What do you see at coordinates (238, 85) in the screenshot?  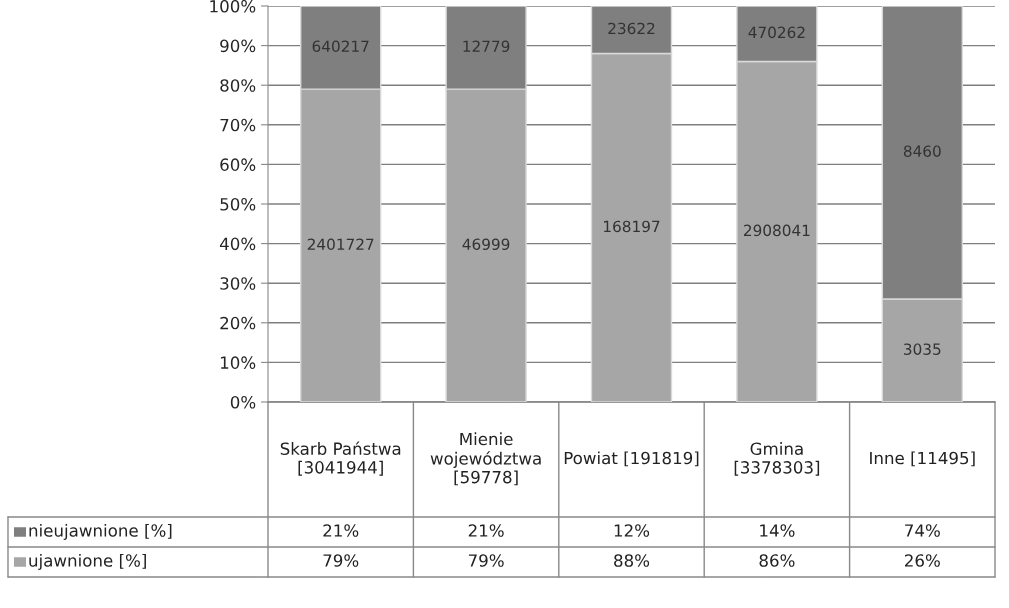 I see `y-tick-label: 80%` at bounding box center [238, 85].